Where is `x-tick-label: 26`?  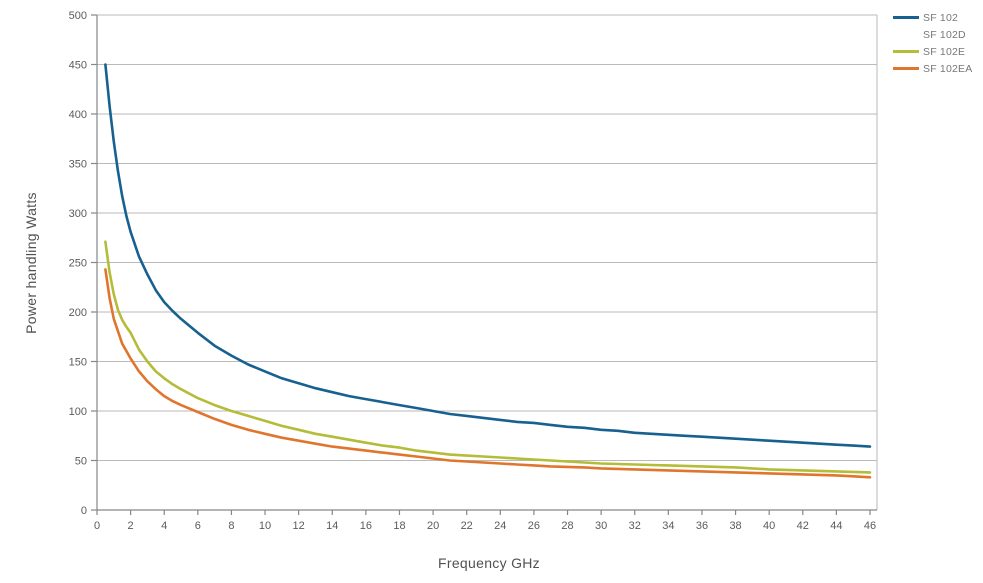
x-tick-label: 26 is located at coordinates (534, 526).